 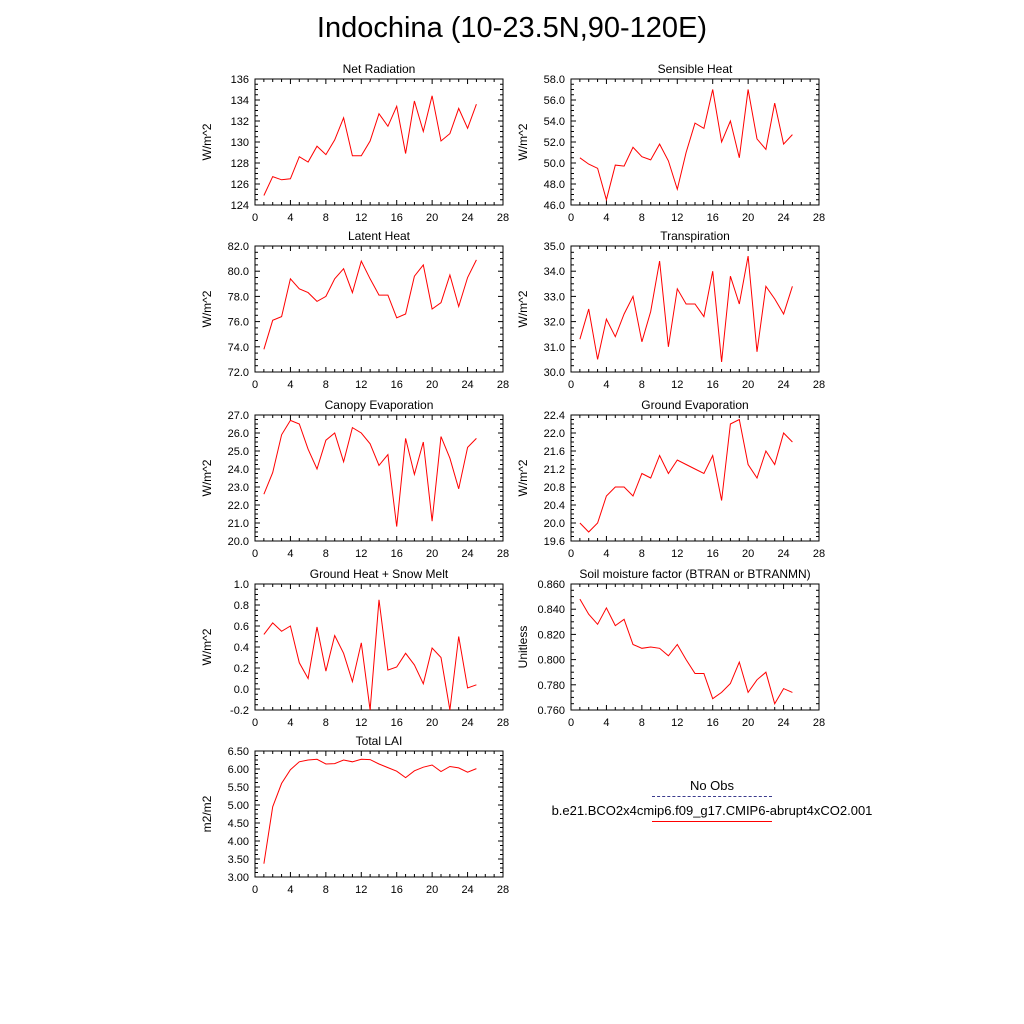 What do you see at coordinates (238, 434) in the screenshot?
I see `y-tick-label: 26.0` at bounding box center [238, 434].